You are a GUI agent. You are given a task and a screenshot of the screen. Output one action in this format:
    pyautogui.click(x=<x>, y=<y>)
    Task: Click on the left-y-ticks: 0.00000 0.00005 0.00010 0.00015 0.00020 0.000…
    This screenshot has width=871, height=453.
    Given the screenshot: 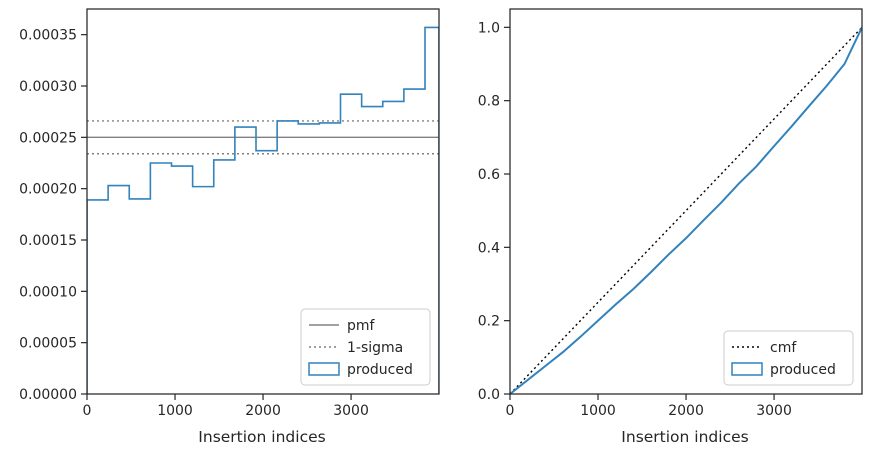 What is the action you would take?
    pyautogui.click(x=53, y=215)
    